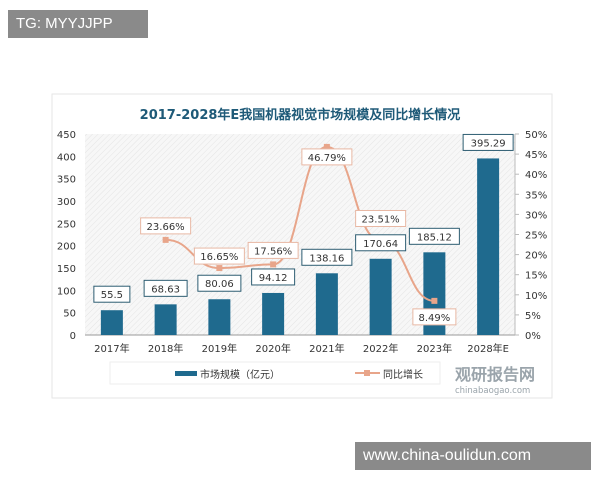 The width and height of the screenshot is (600, 480). Describe the element at coordinates (219, 348) in the screenshot. I see `x-tick-label: 2019年` at that location.